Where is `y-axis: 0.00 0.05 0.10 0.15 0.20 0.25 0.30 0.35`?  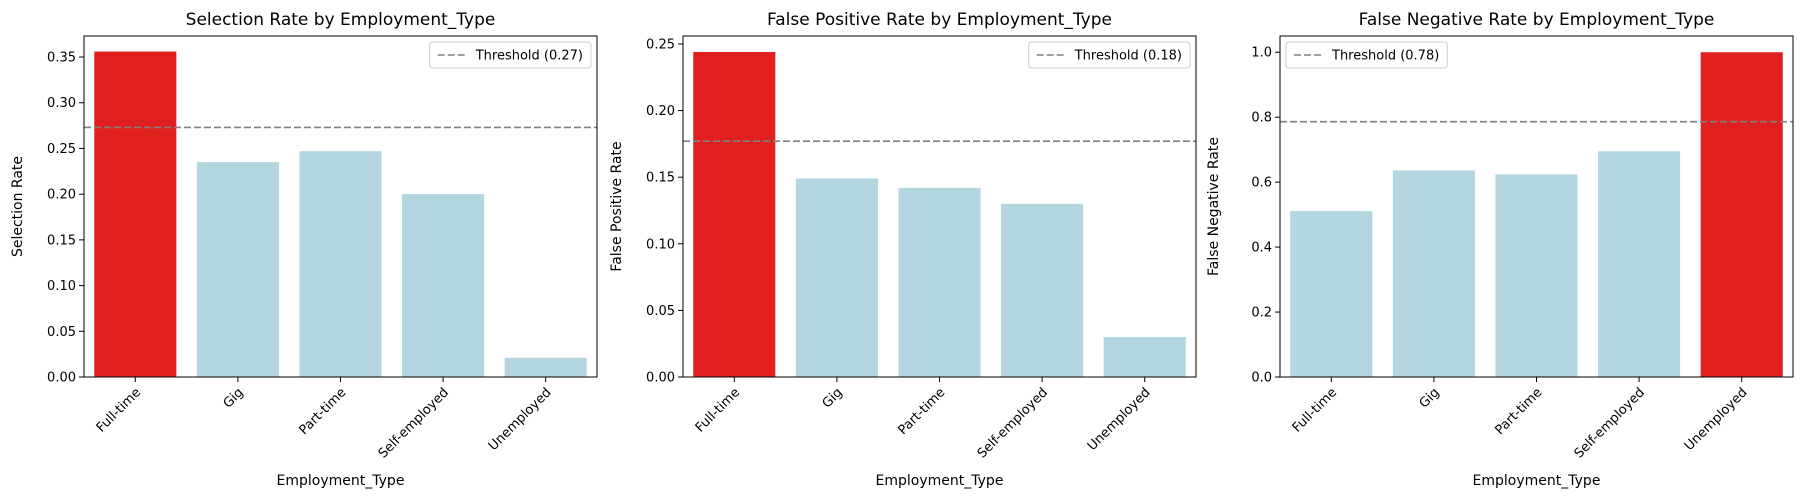 y-axis: 0.00 0.05 0.10 0.15 0.20 0.25 0.30 0.35 is located at coordinates (65, 218).